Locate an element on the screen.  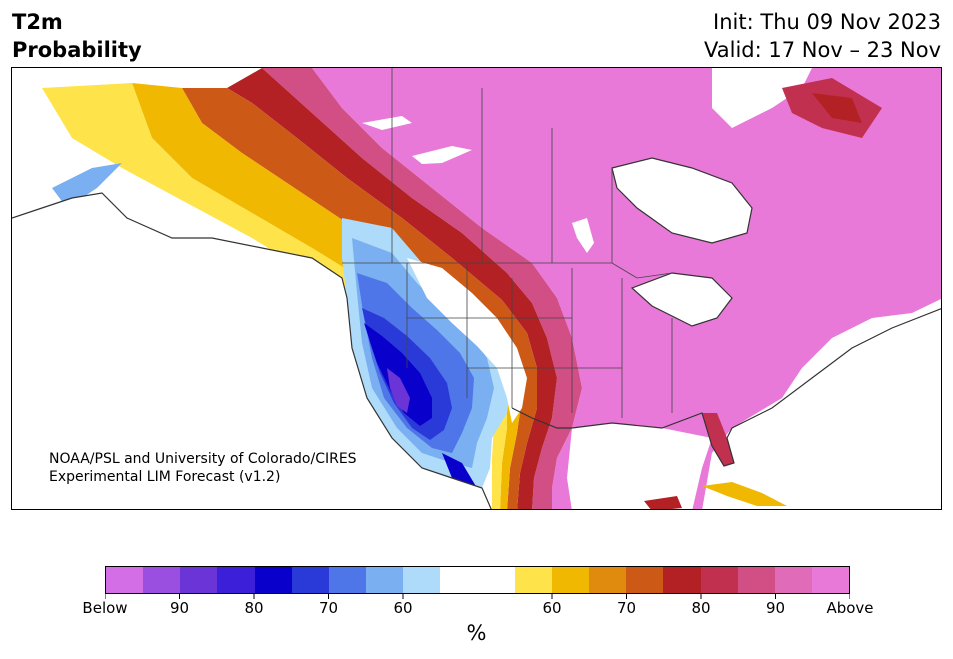
title-line-1: T2m is located at coordinates (37, 22).